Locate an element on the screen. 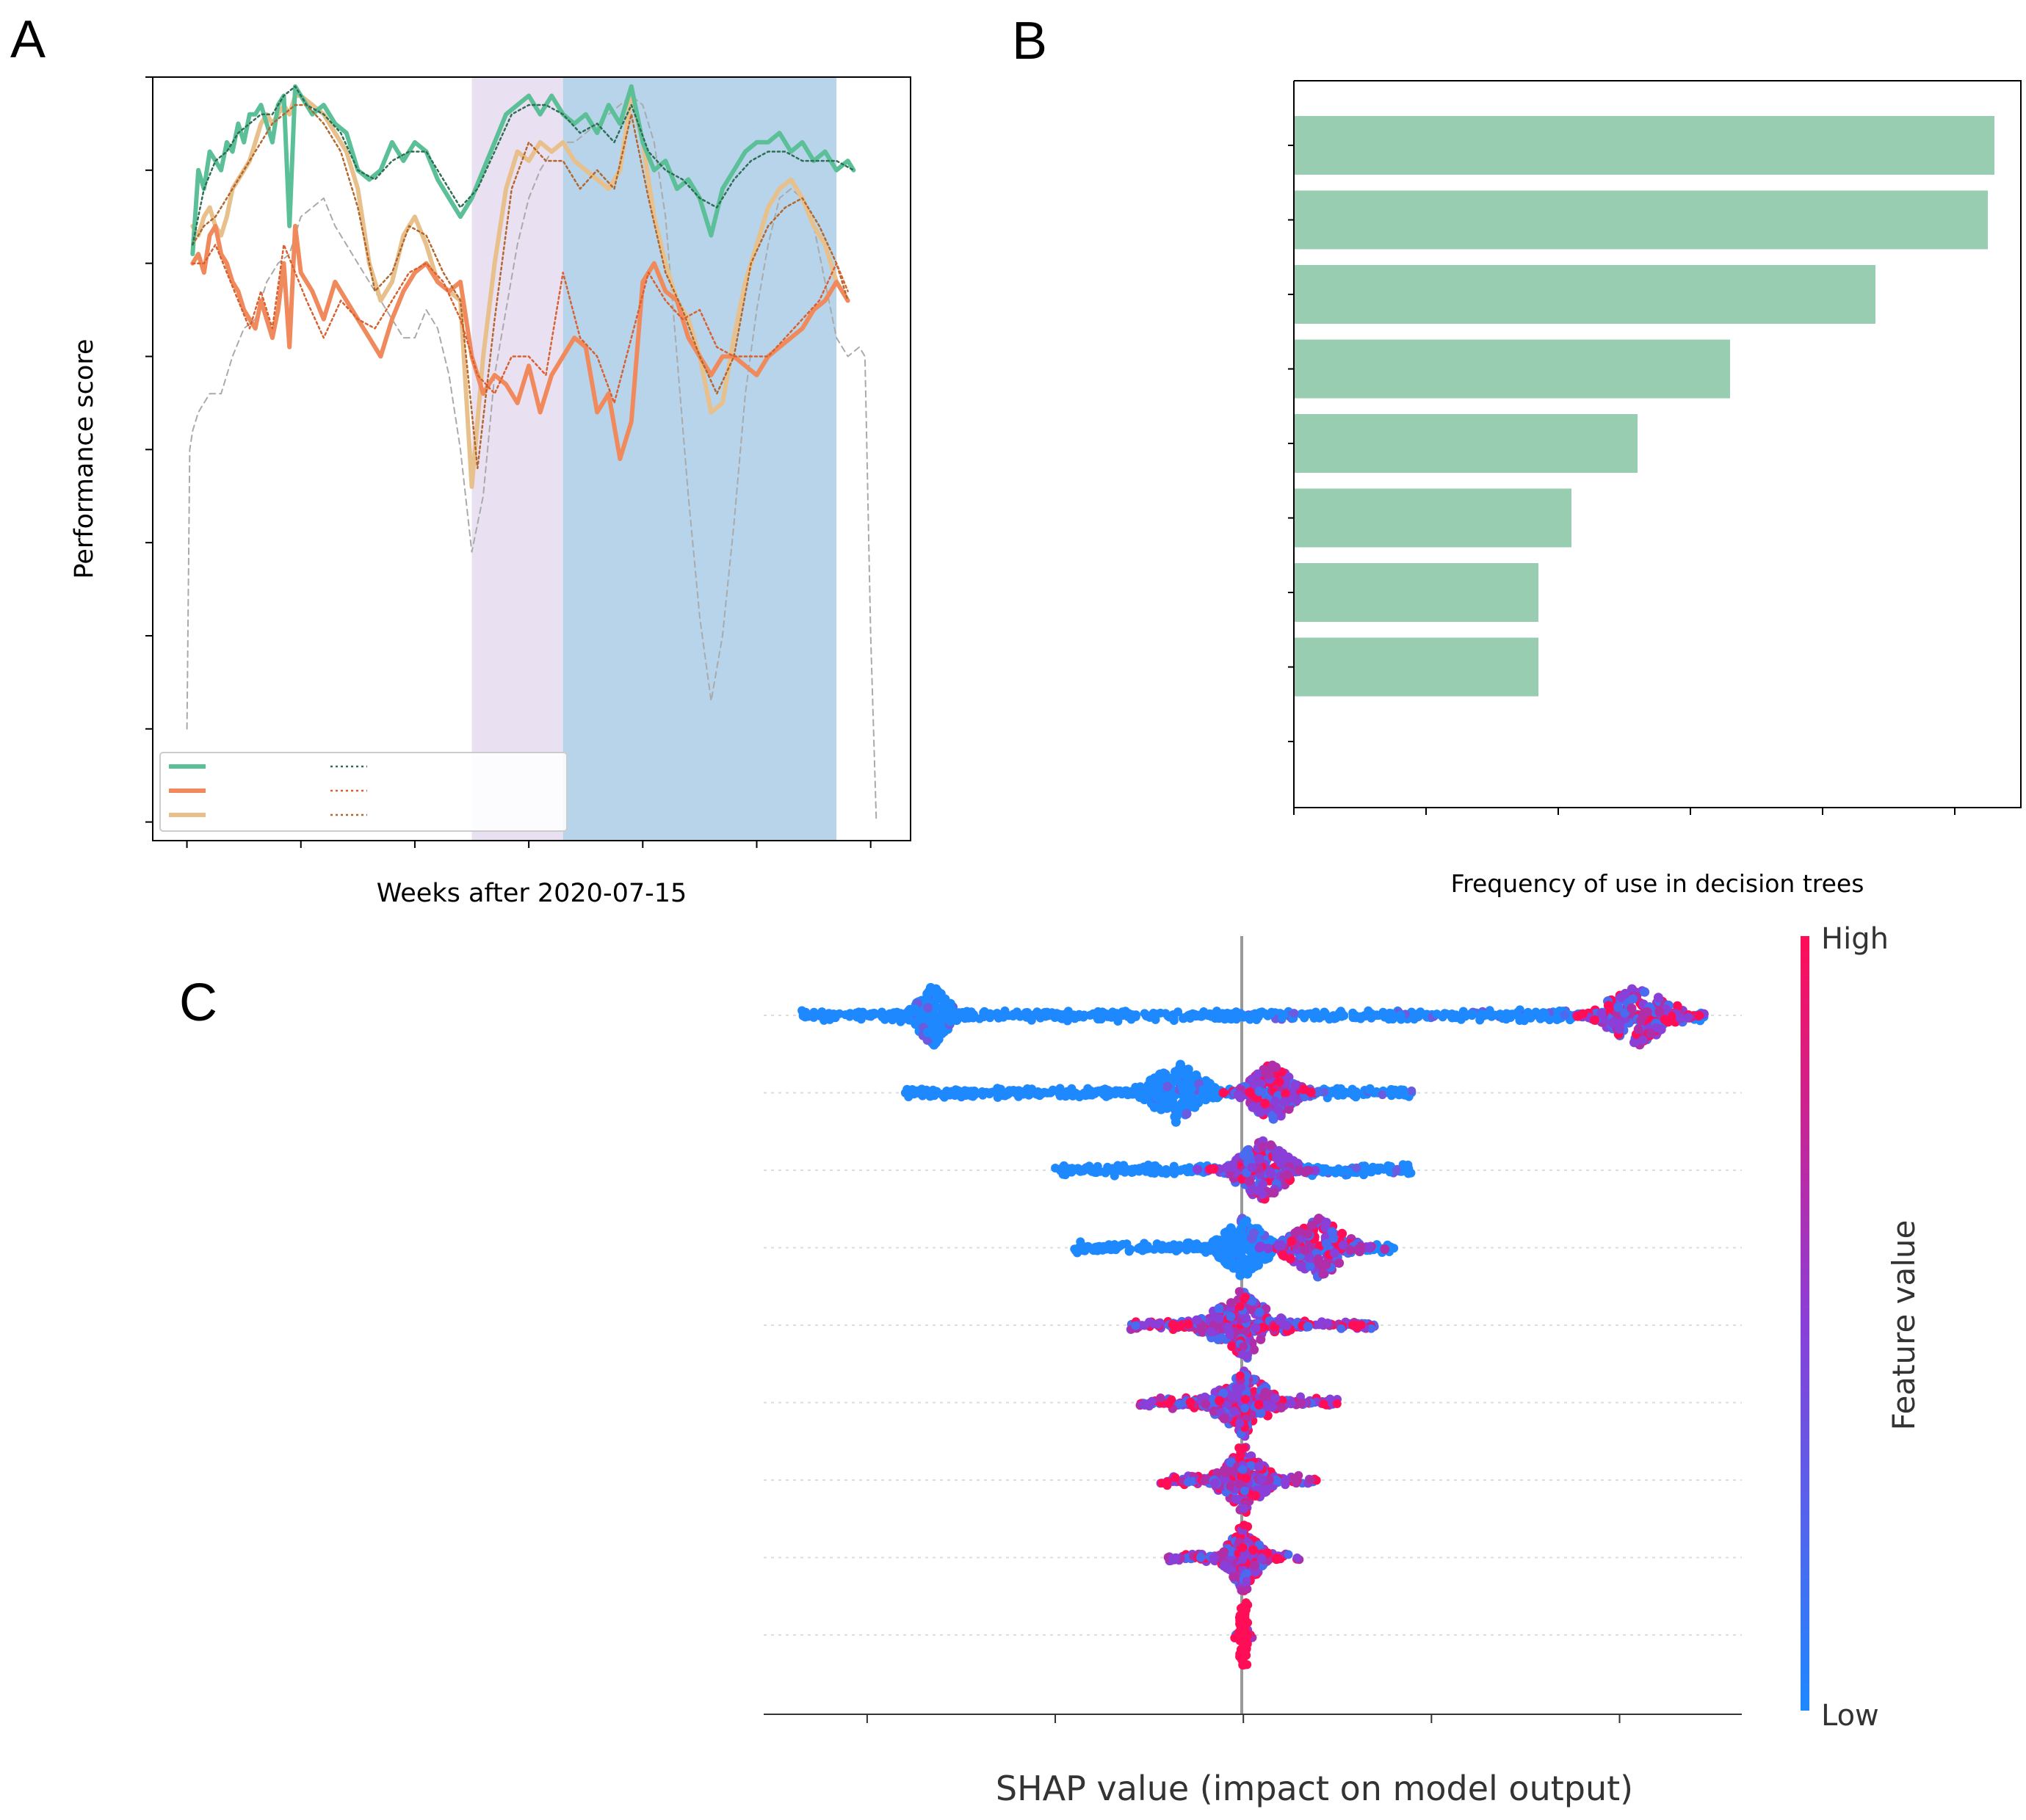 The width and height of the screenshot is (2026, 1820). legend-box is located at coordinates (363, 792).